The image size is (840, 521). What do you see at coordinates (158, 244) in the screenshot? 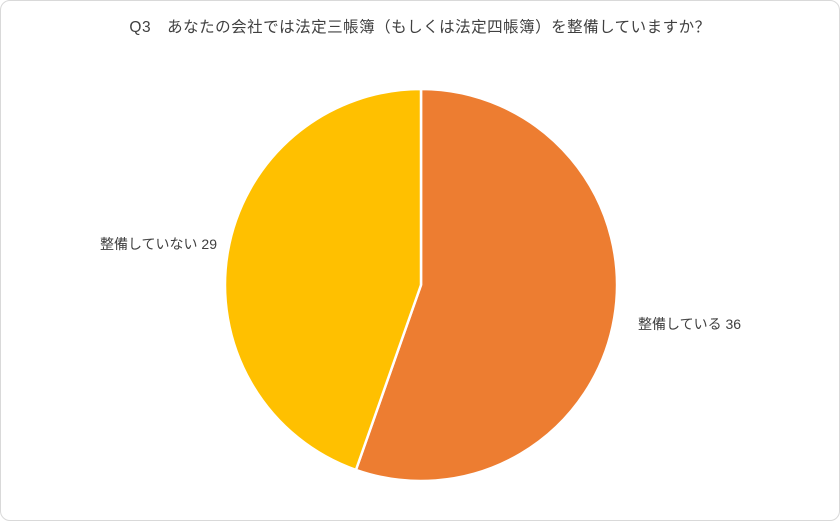
I see `pie-label-not-maintained: 整備していない 29` at bounding box center [158, 244].